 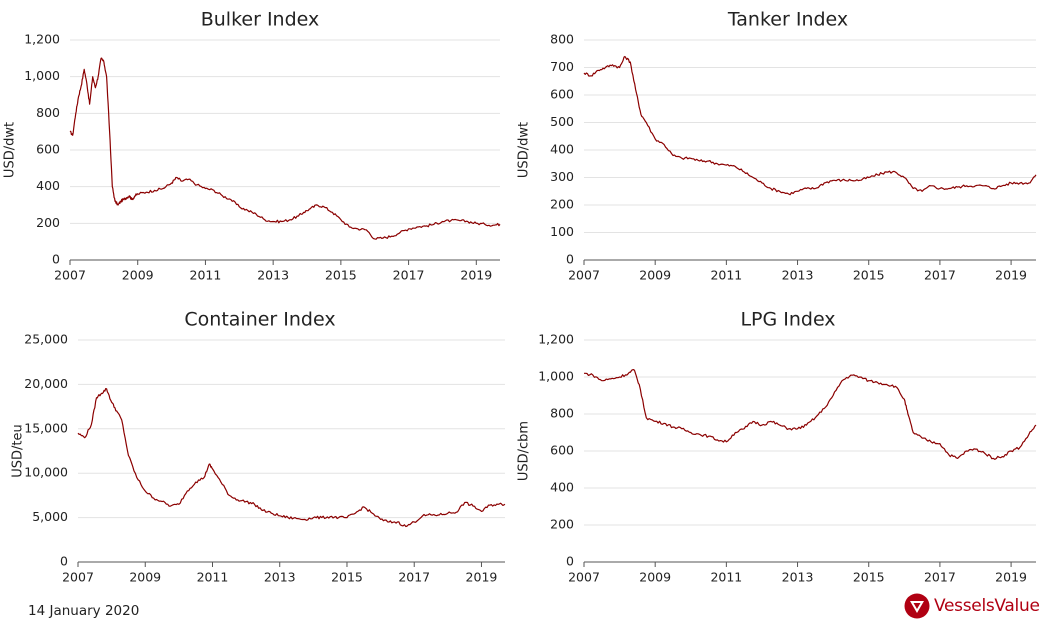 I want to click on y-tick-label: 300, so click(x=562, y=176).